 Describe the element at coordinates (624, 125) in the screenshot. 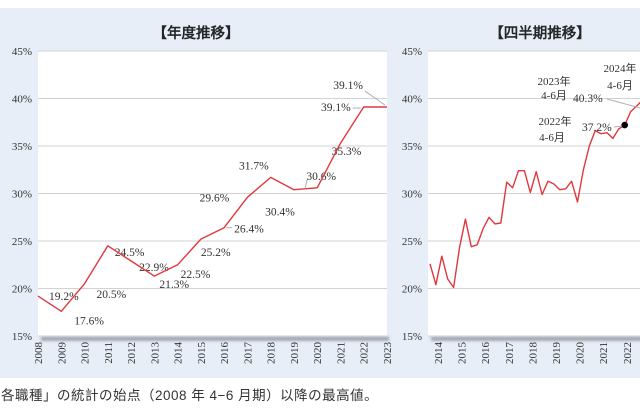

I see `marker-dot` at that location.